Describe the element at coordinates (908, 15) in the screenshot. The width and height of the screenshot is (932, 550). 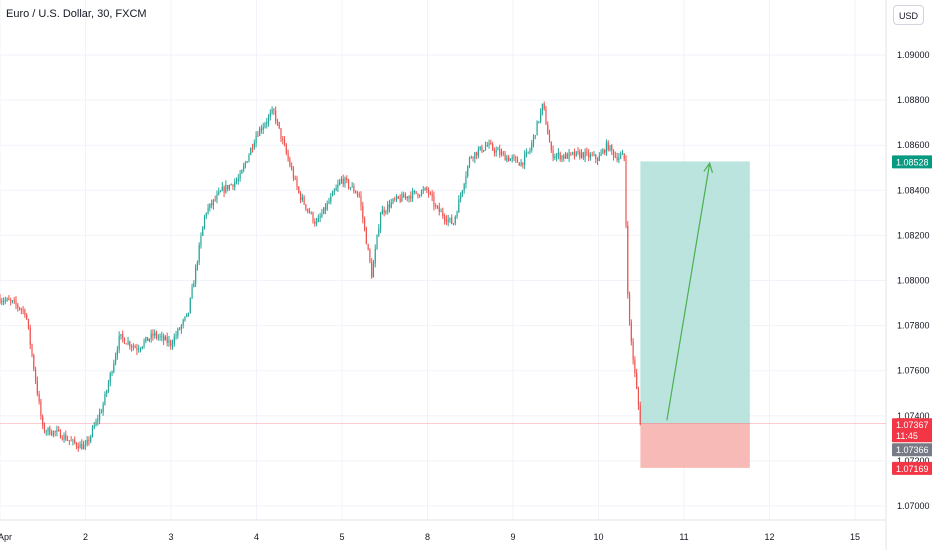
I see `currency-button: USD` at that location.